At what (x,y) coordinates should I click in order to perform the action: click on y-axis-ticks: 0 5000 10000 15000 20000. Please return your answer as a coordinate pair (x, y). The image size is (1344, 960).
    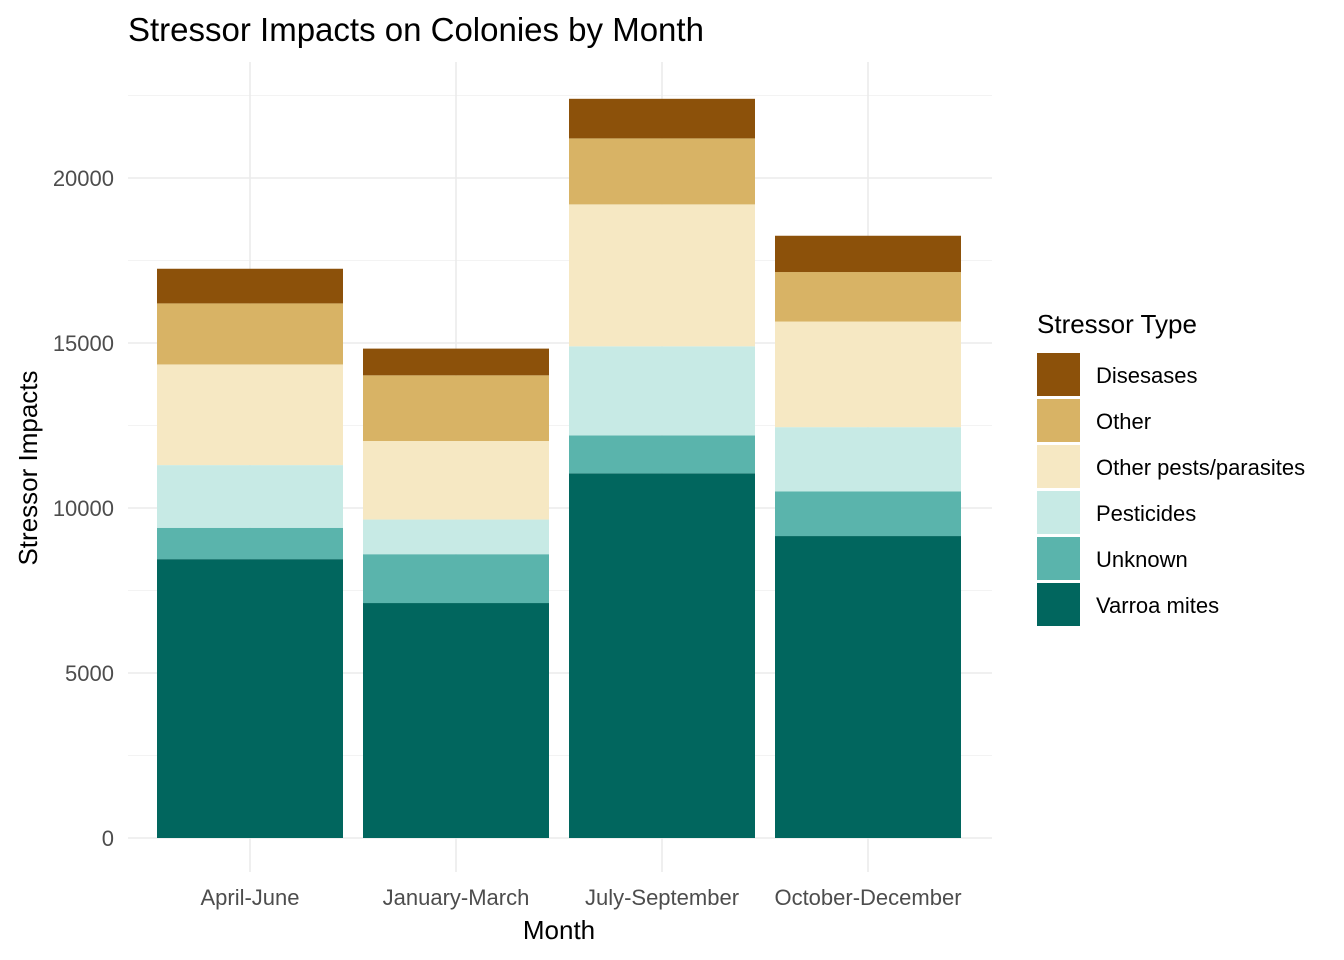
    Looking at the image, I should click on (83, 508).